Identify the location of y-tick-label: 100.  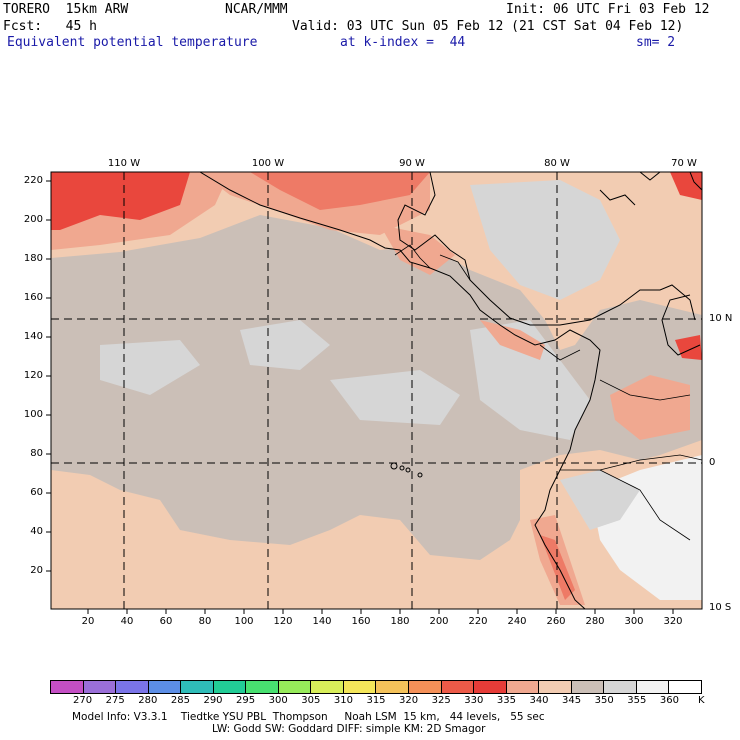
(33, 414).